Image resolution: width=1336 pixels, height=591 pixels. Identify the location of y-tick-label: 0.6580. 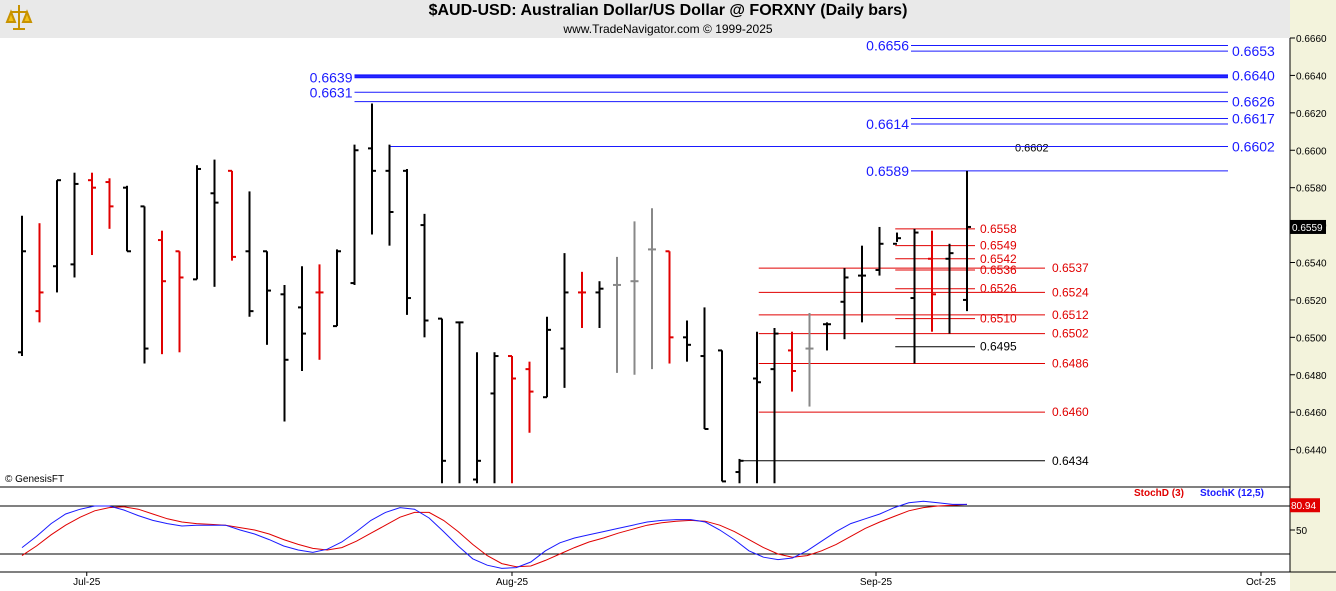
(1311, 189).